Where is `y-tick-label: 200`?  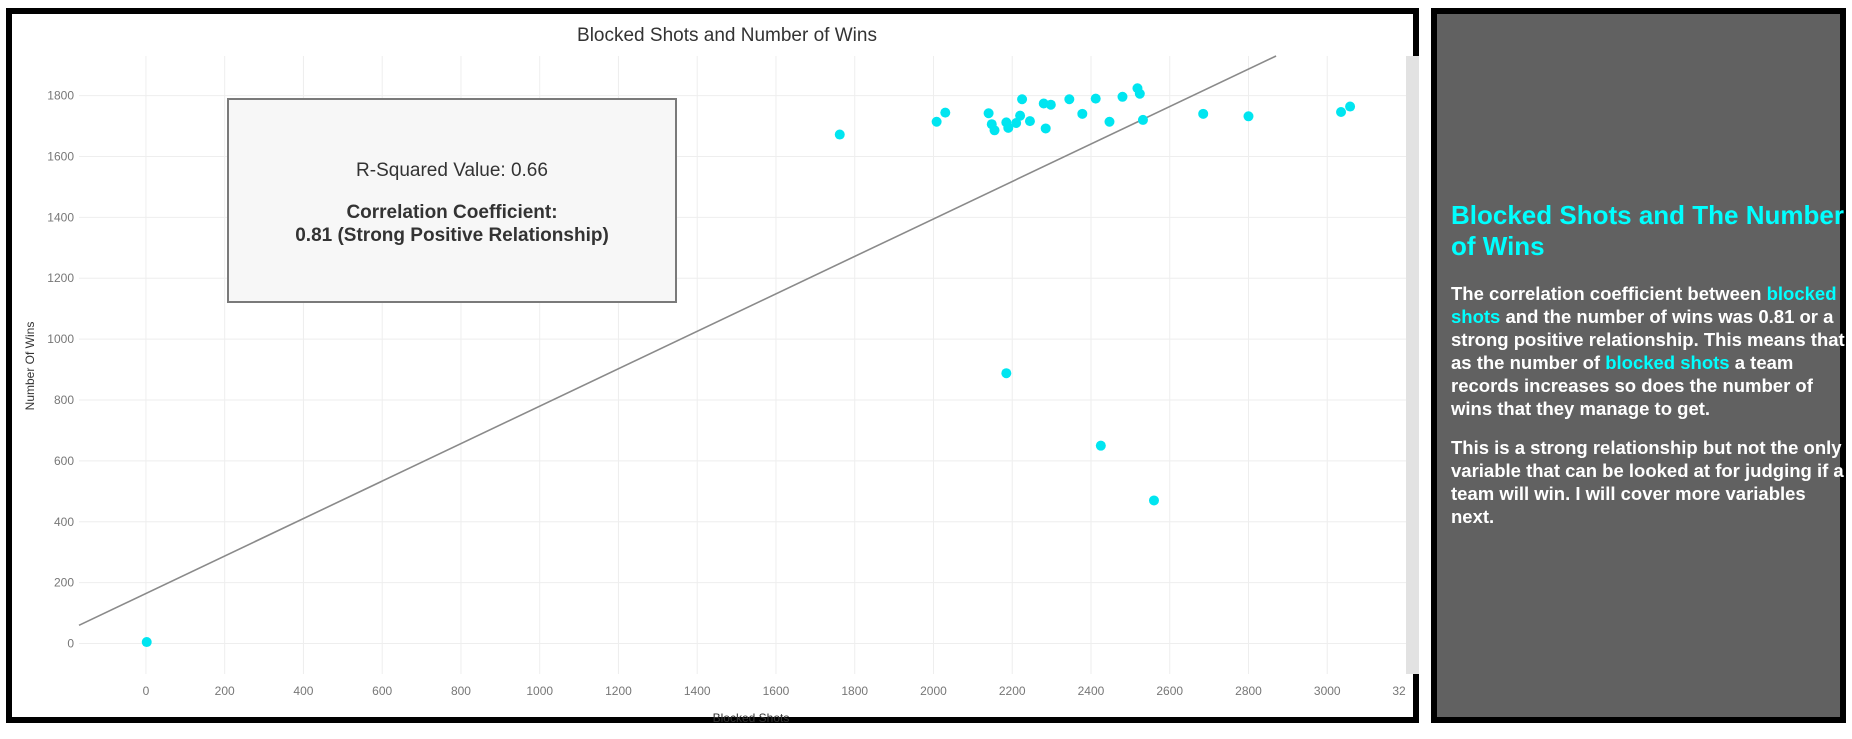
y-tick-label: 200 is located at coordinates (64, 583).